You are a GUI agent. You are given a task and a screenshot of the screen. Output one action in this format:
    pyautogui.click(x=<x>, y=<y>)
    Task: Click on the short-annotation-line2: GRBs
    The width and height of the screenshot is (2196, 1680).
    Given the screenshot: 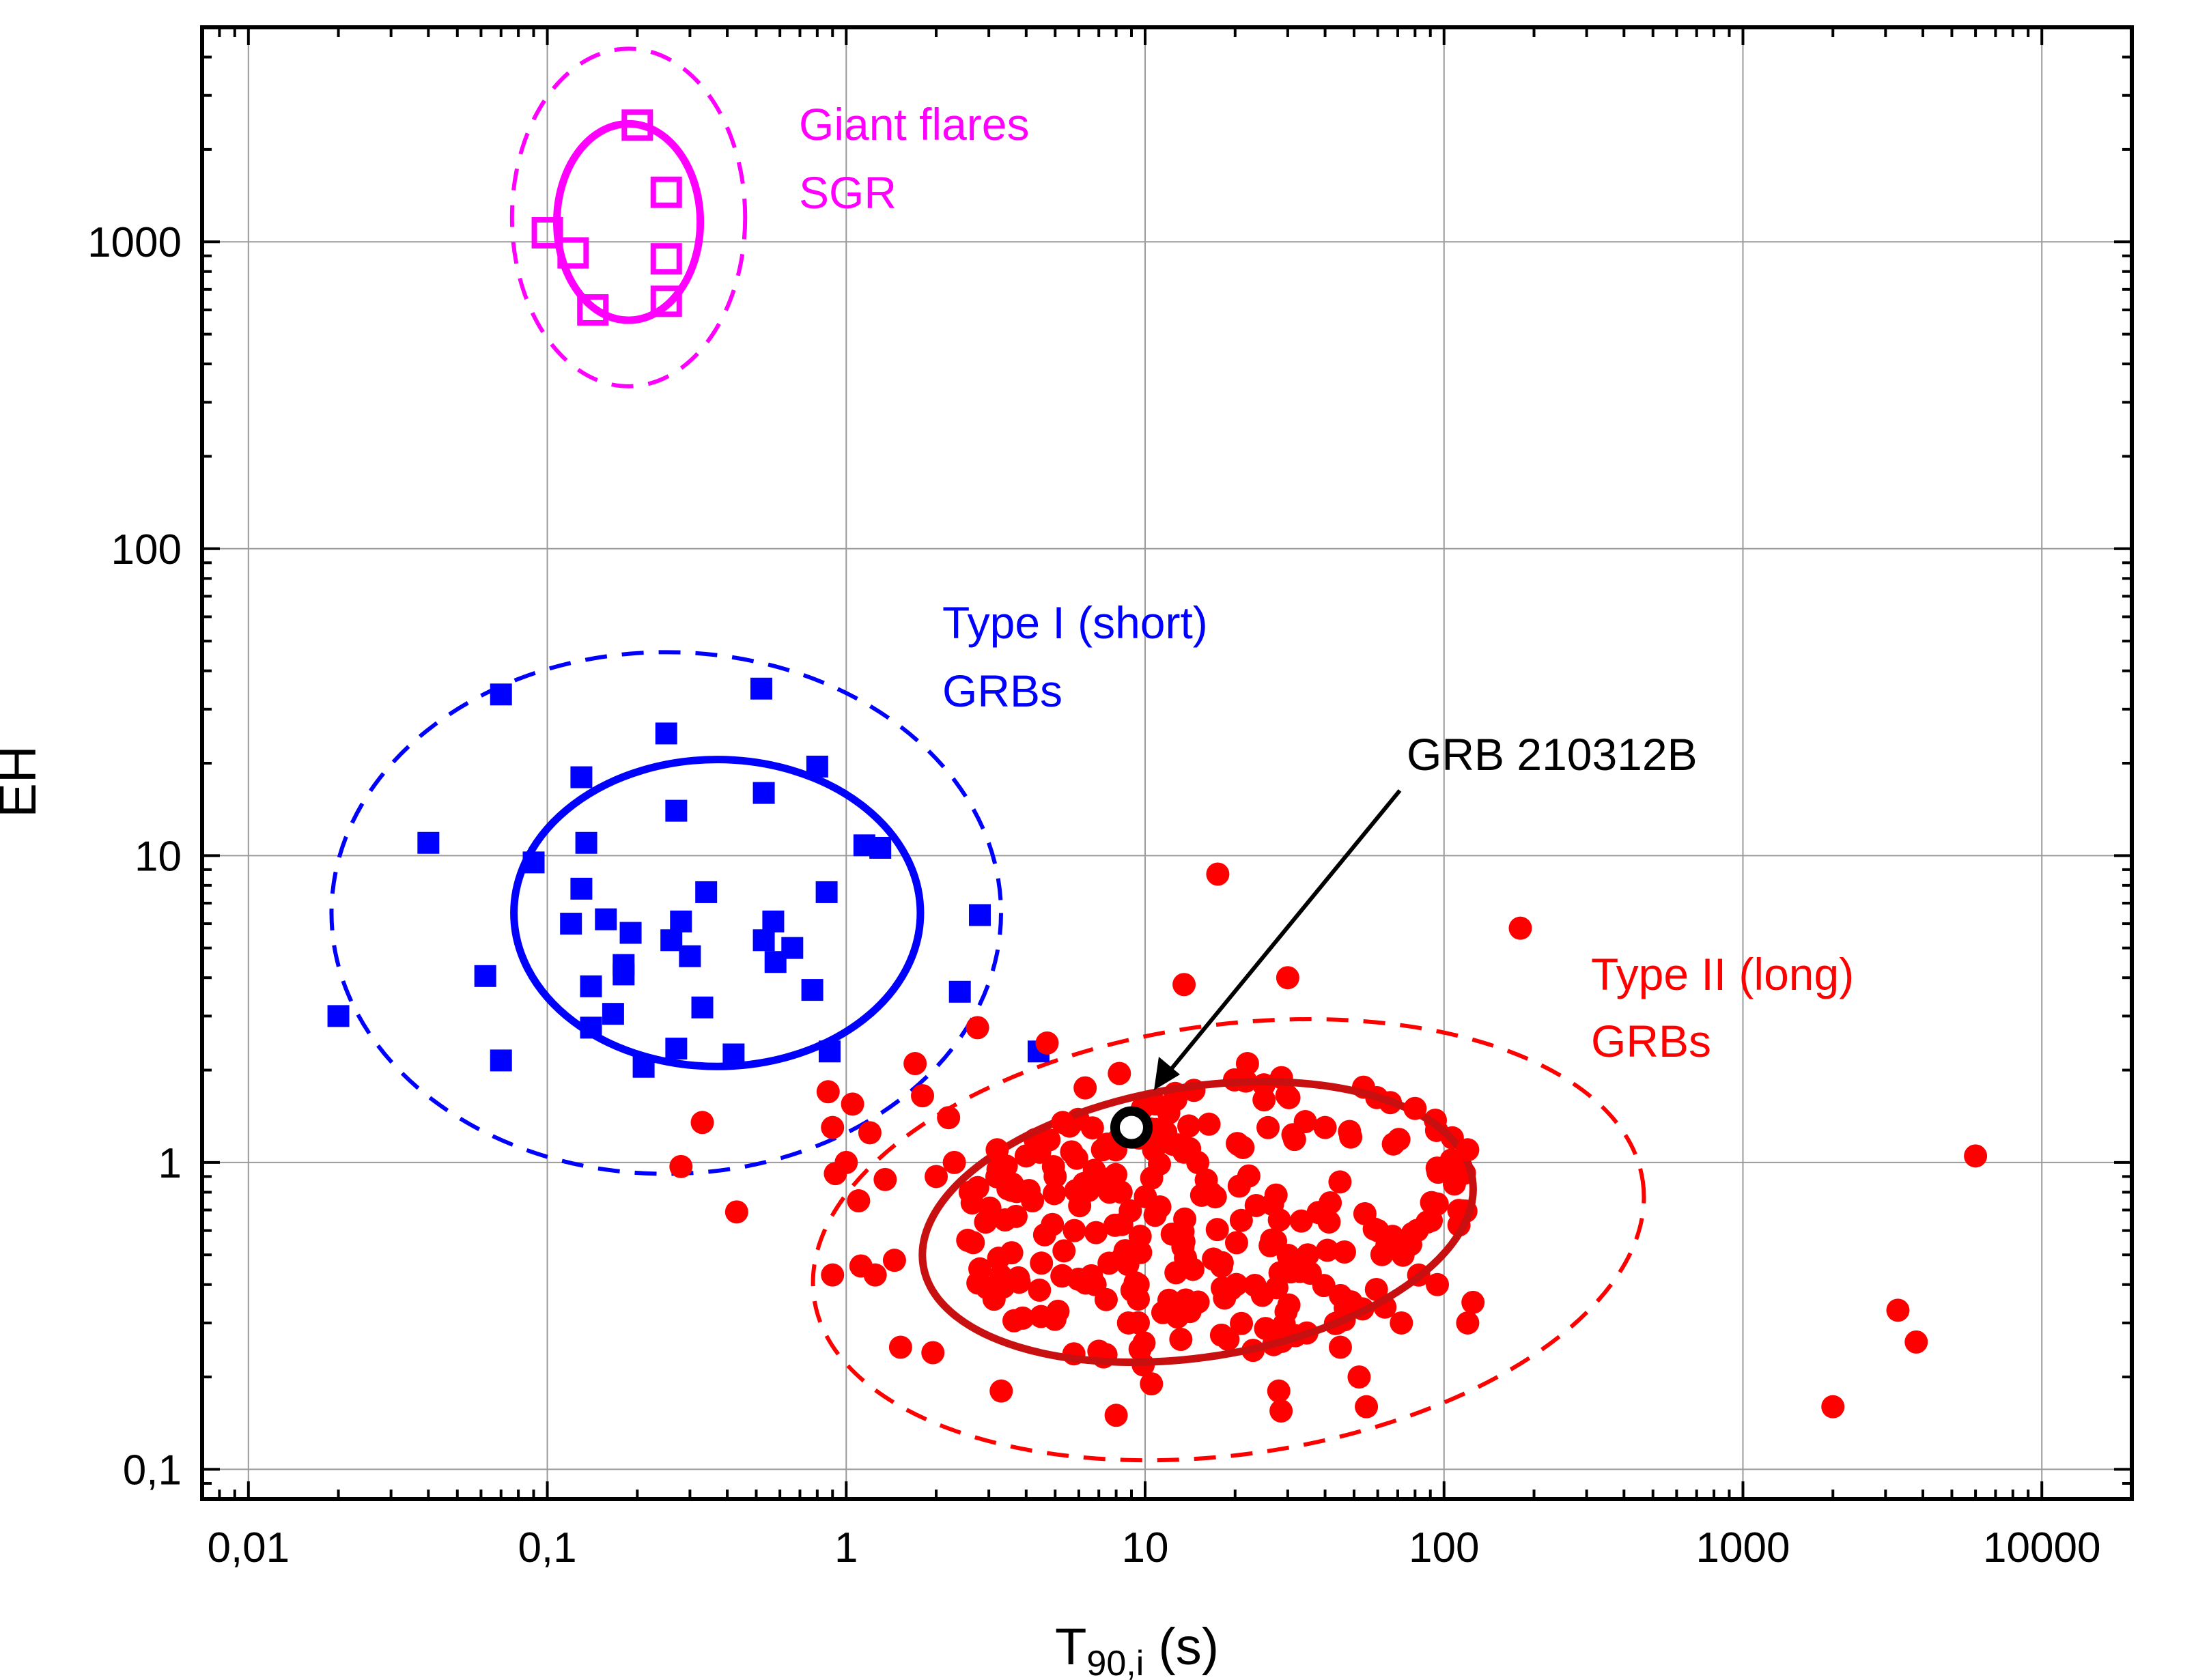 What is the action you would take?
    pyautogui.click(x=1002, y=691)
    